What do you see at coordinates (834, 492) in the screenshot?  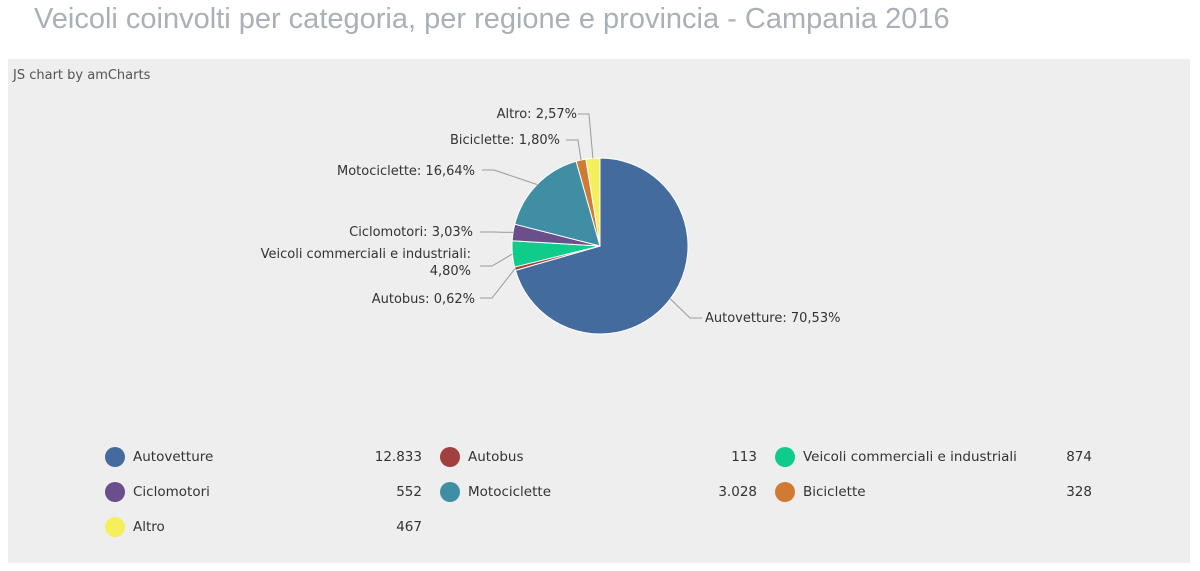 I see `legend-label: Biciclette` at bounding box center [834, 492].